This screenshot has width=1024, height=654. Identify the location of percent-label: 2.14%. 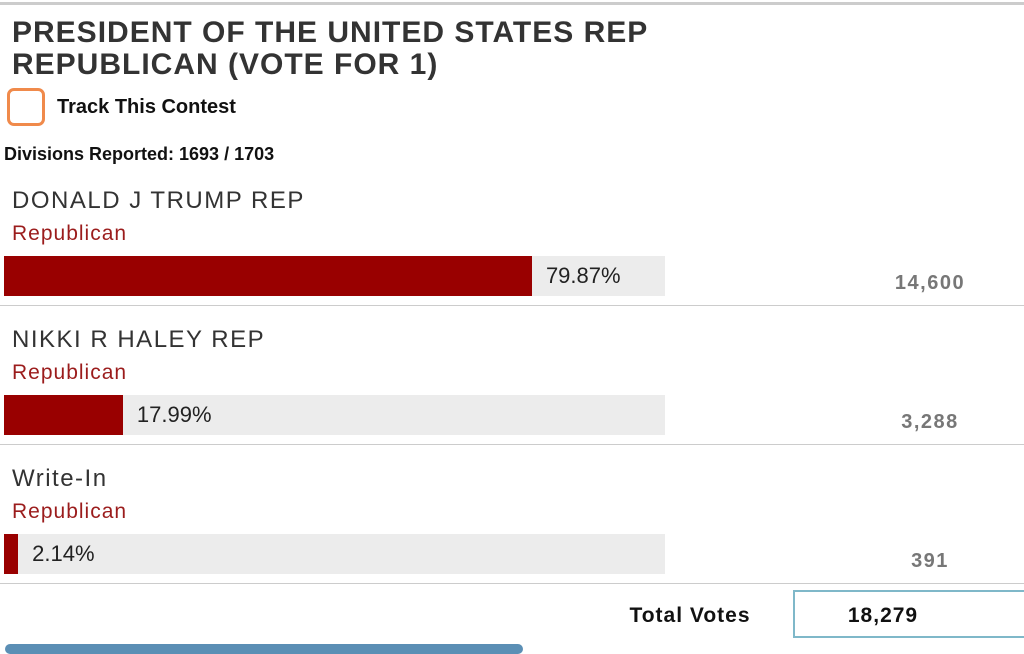
(63, 553).